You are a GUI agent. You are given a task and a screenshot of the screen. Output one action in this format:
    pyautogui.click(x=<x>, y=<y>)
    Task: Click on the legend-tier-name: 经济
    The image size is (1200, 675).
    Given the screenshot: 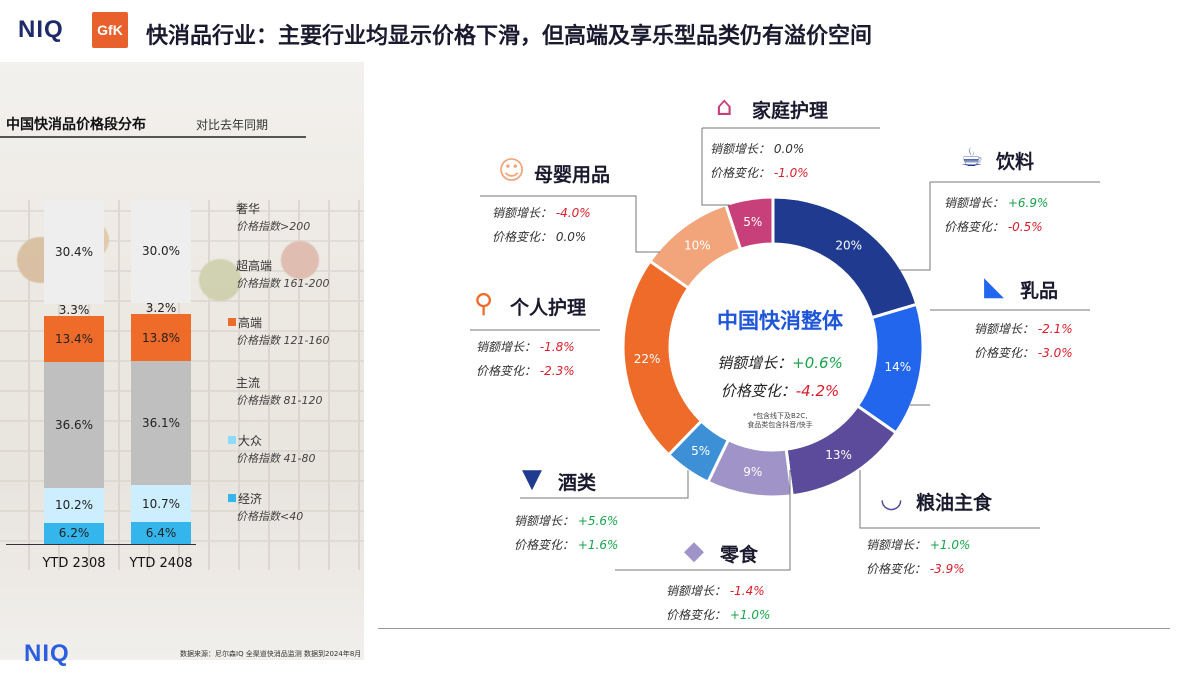 What is the action you would take?
    pyautogui.click(x=250, y=499)
    